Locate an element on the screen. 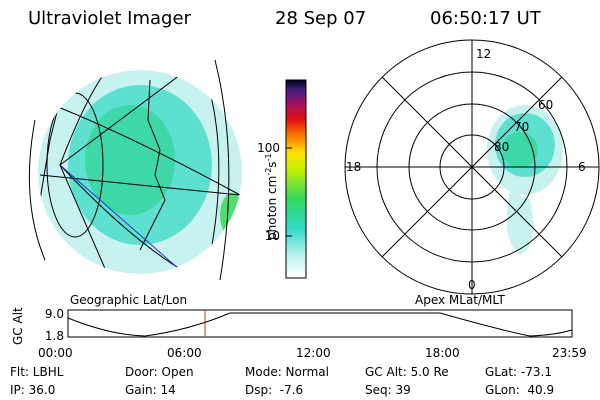 The height and width of the screenshot is (400, 600). timeline-xtick: 18:00 is located at coordinates (442, 353).